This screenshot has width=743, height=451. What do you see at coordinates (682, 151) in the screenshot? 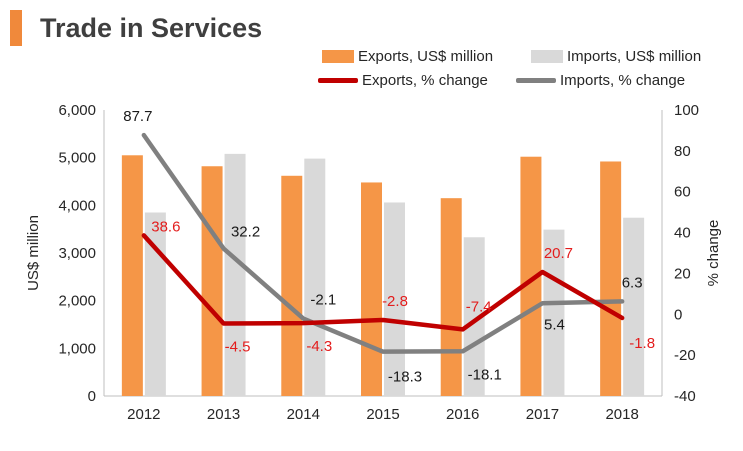
I see `y2-tick-label: 80` at bounding box center [682, 151].